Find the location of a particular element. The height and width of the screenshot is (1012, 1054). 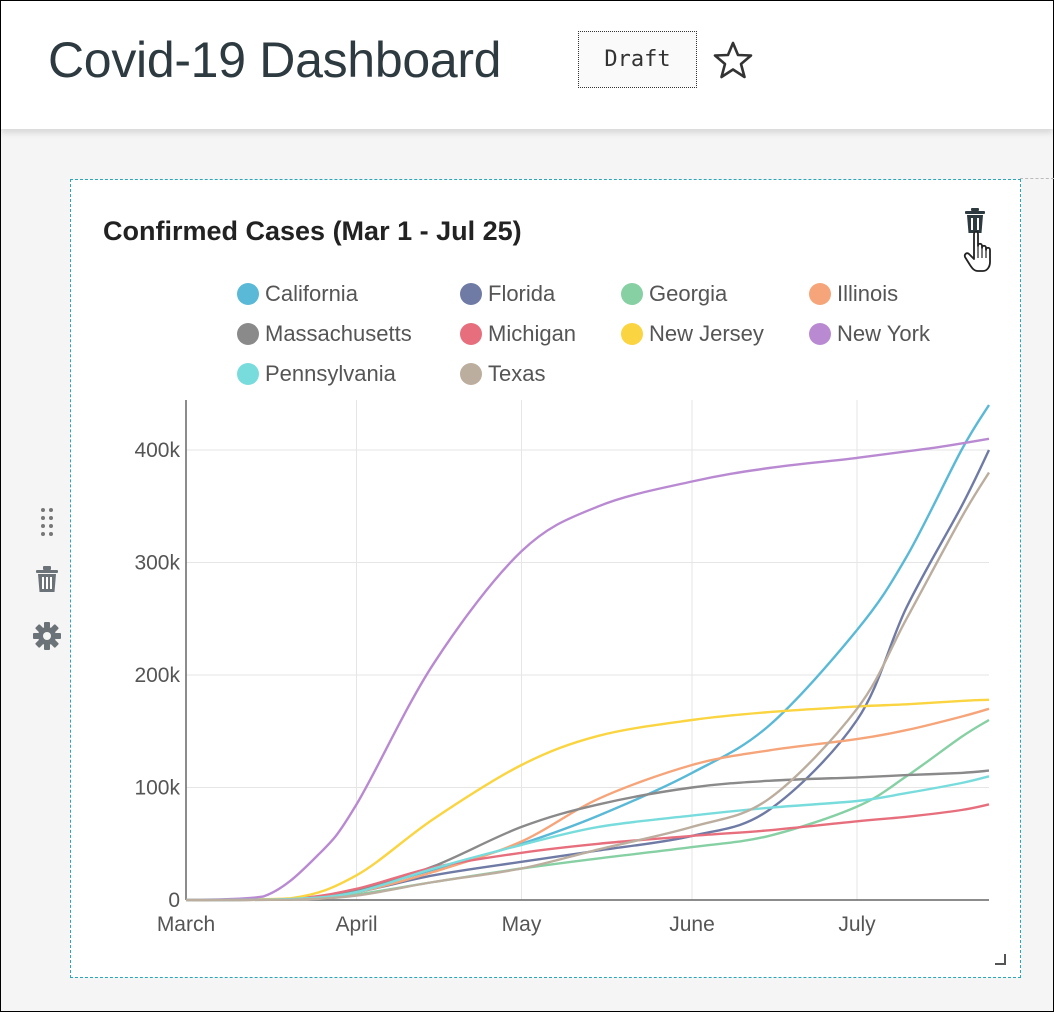

y-tick-label: 100k is located at coordinates (157, 788).